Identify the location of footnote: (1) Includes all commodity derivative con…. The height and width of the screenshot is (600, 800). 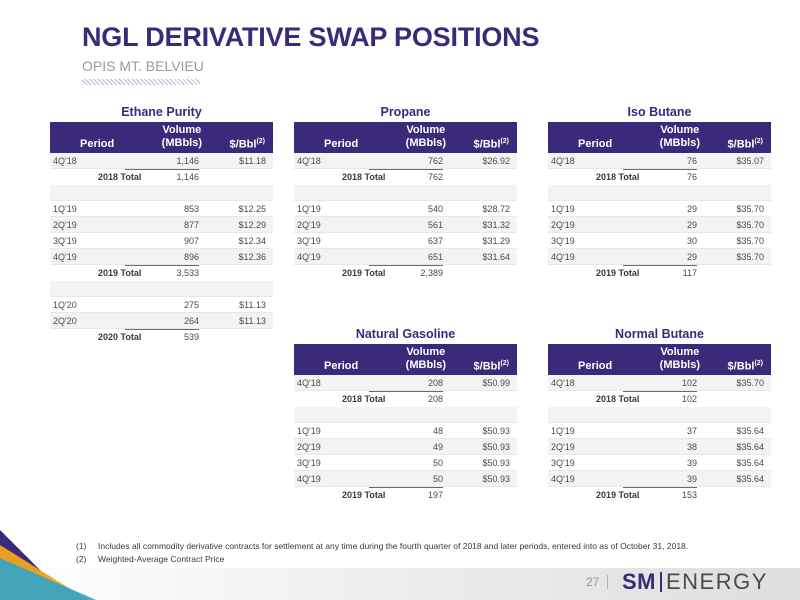
(382, 546).